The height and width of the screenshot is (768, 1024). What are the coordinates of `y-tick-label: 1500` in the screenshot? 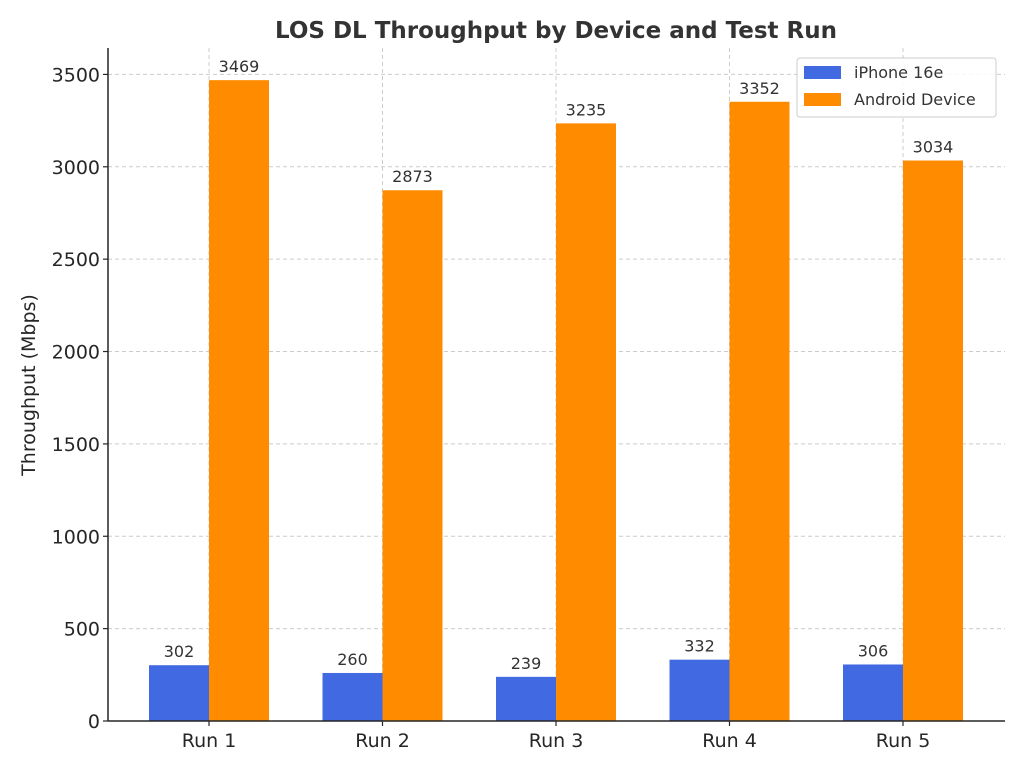 It's located at (76, 445).